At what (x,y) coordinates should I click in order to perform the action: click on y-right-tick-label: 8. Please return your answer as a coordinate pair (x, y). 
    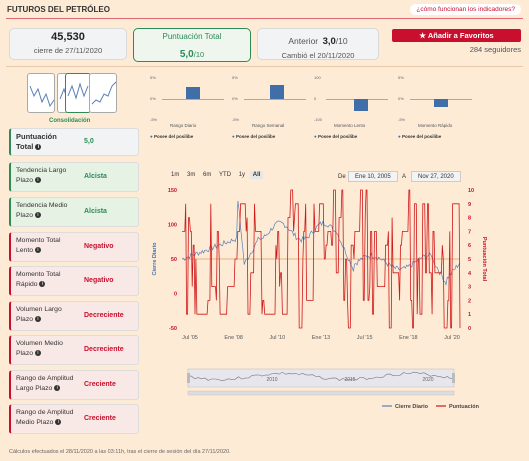
    Looking at the image, I should click on (469, 219).